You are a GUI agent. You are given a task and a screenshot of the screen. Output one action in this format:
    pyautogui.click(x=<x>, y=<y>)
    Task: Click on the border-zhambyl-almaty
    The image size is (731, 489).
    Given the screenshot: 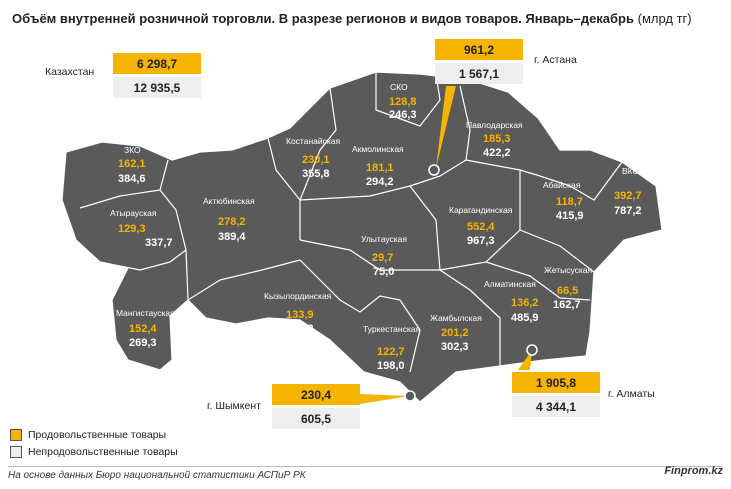 What is the action you would take?
    pyautogui.click(x=470, y=317)
    